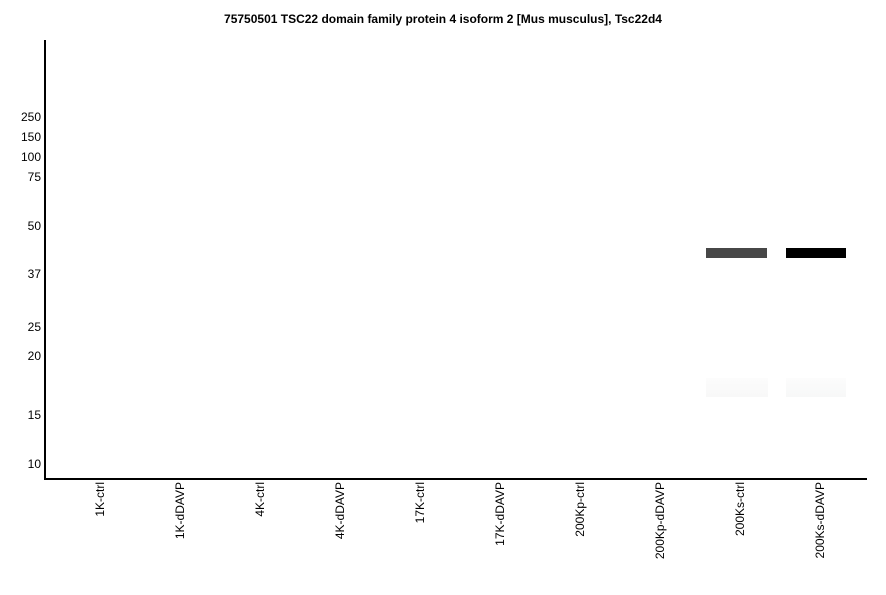 The width and height of the screenshot is (886, 595). Describe the element at coordinates (816, 253) in the screenshot. I see `band-200Ks-dDAVP-42kda` at that location.